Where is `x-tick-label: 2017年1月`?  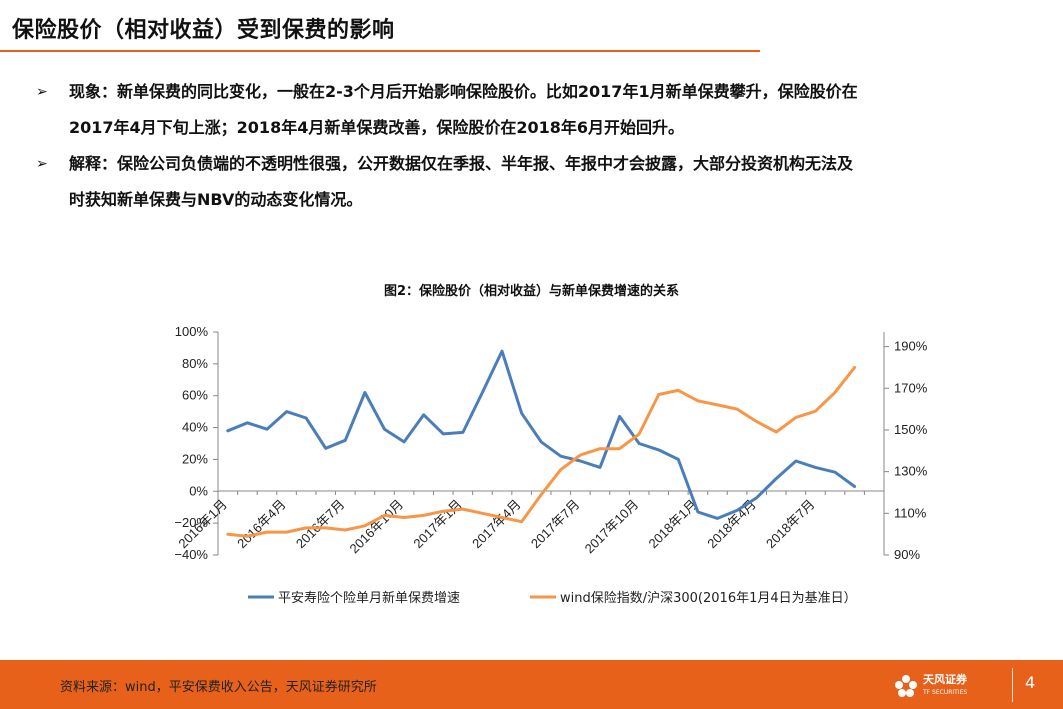
x-tick-label: 2017年1月 is located at coordinates (437, 524).